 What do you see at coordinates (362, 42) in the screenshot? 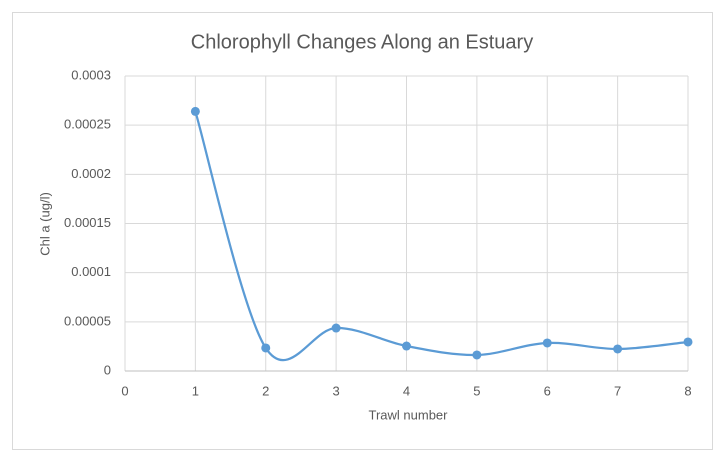
I see `chart-title: Chlorophyll Changes Along an Estuary` at bounding box center [362, 42].